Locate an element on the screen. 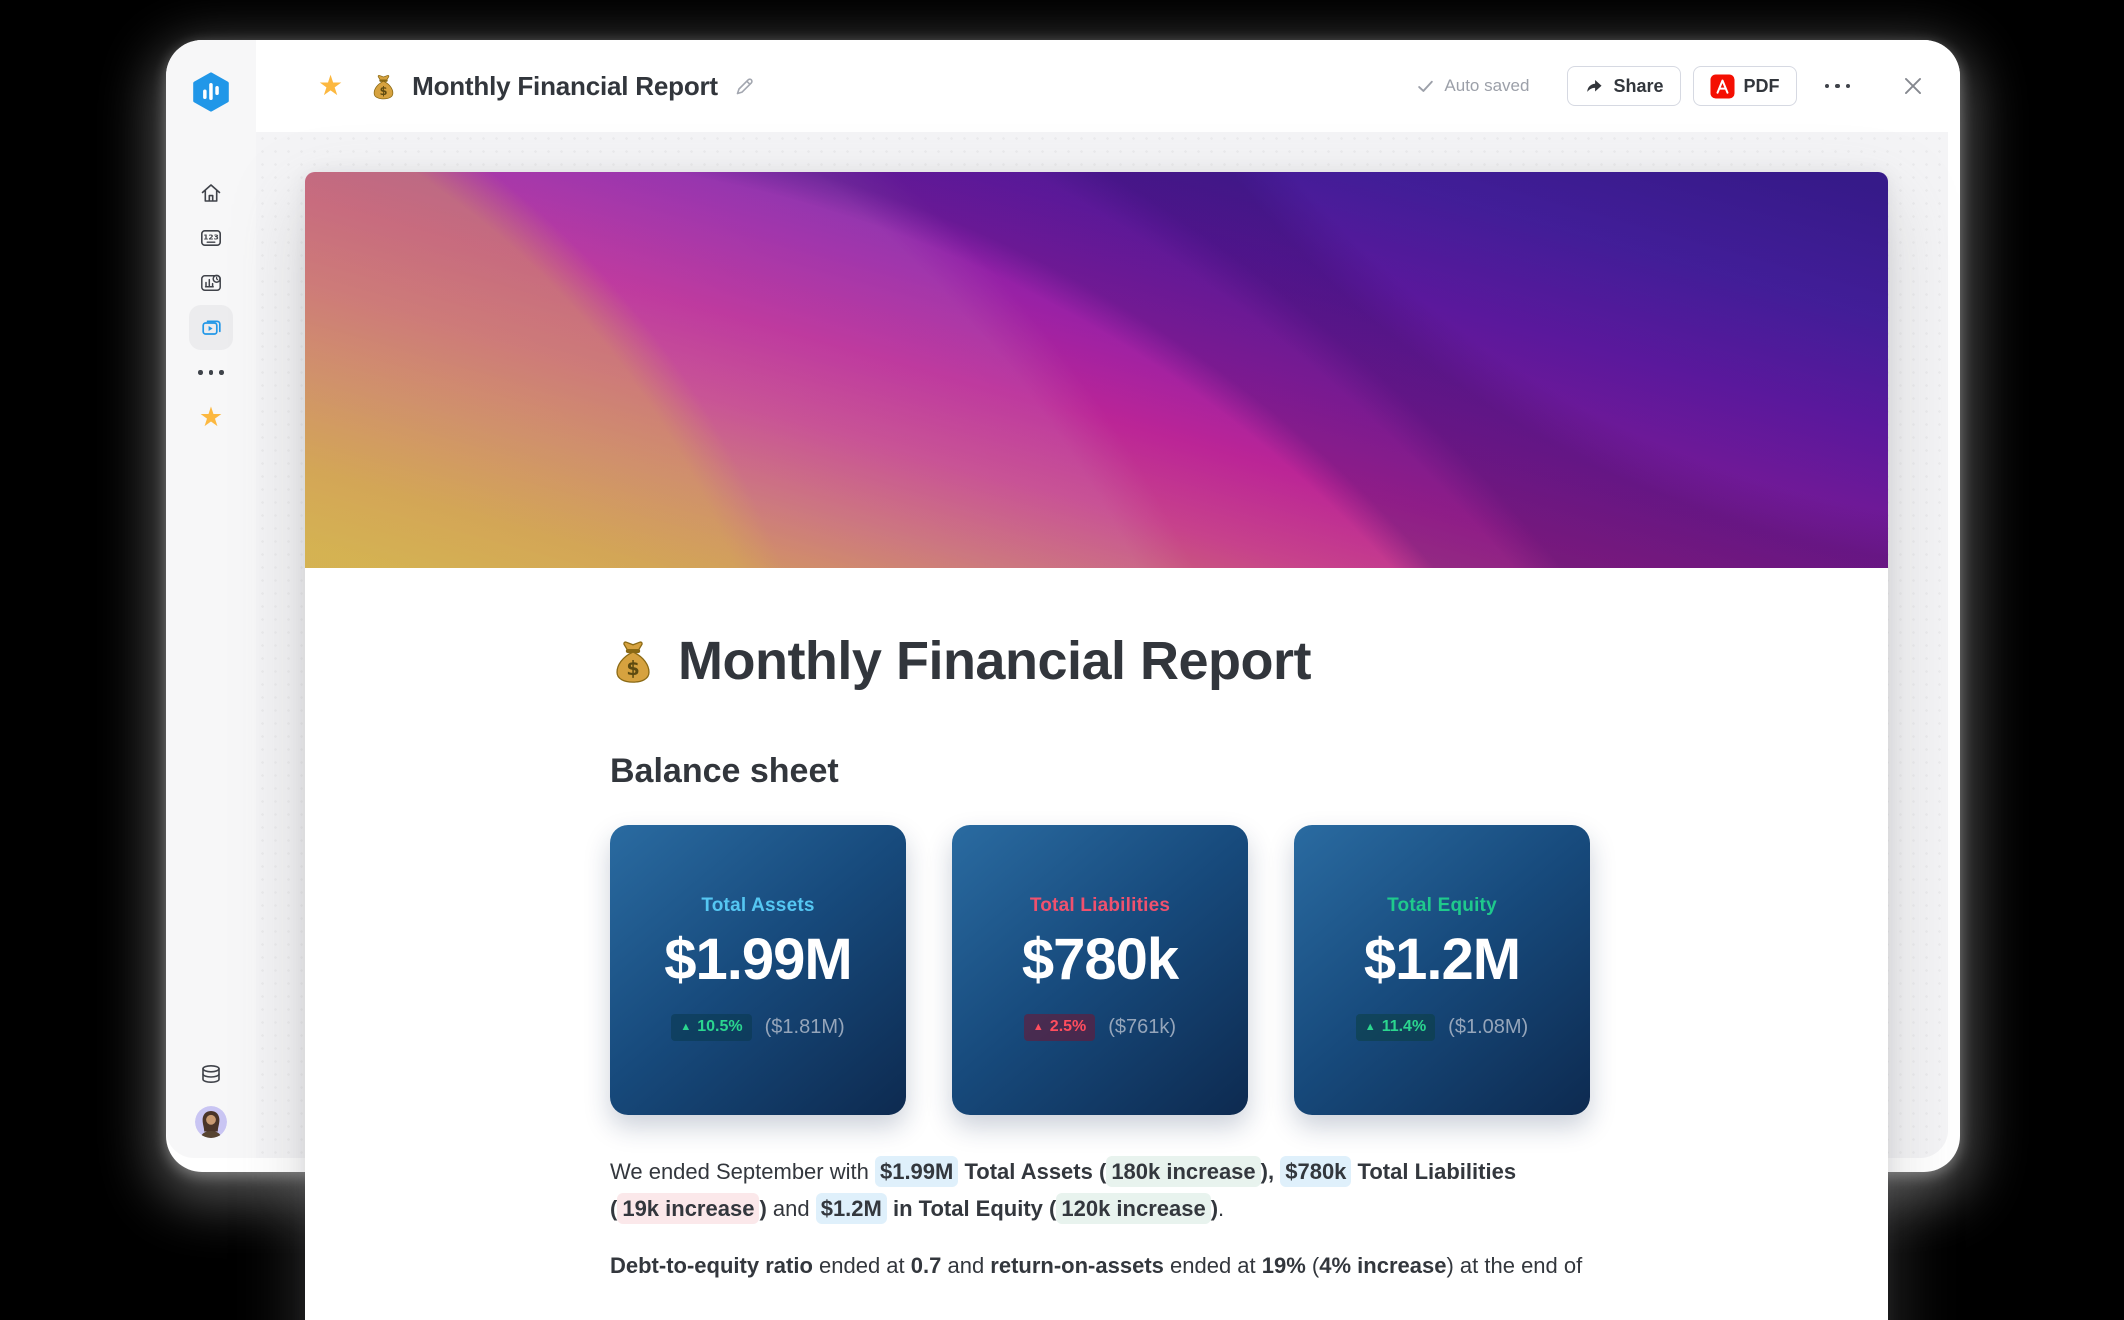  share-label: Share is located at coordinates (1638, 85).